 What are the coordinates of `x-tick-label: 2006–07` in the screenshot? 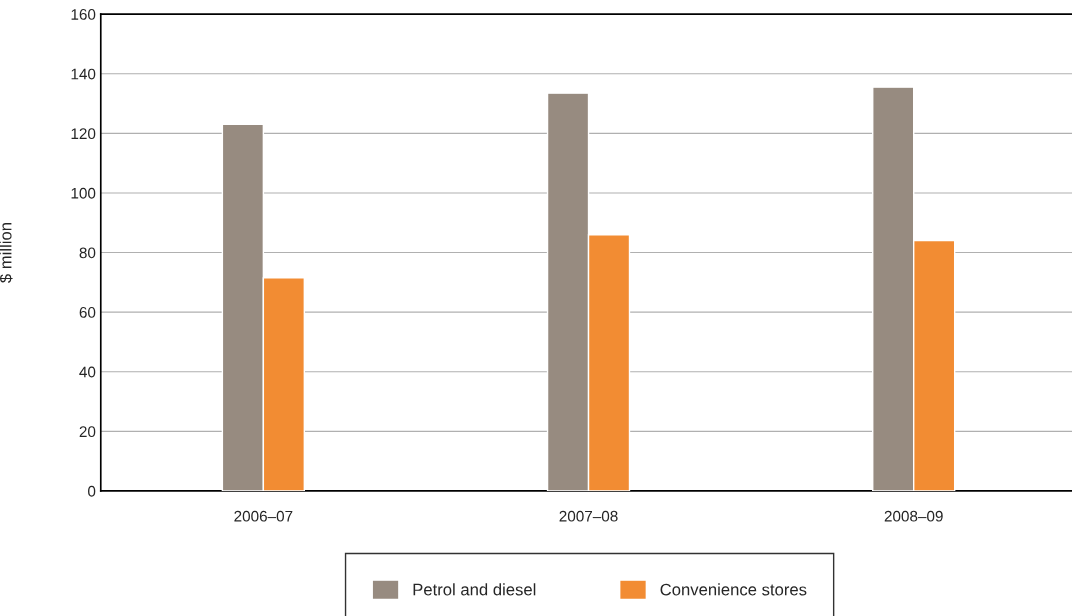 It's located at (263, 516).